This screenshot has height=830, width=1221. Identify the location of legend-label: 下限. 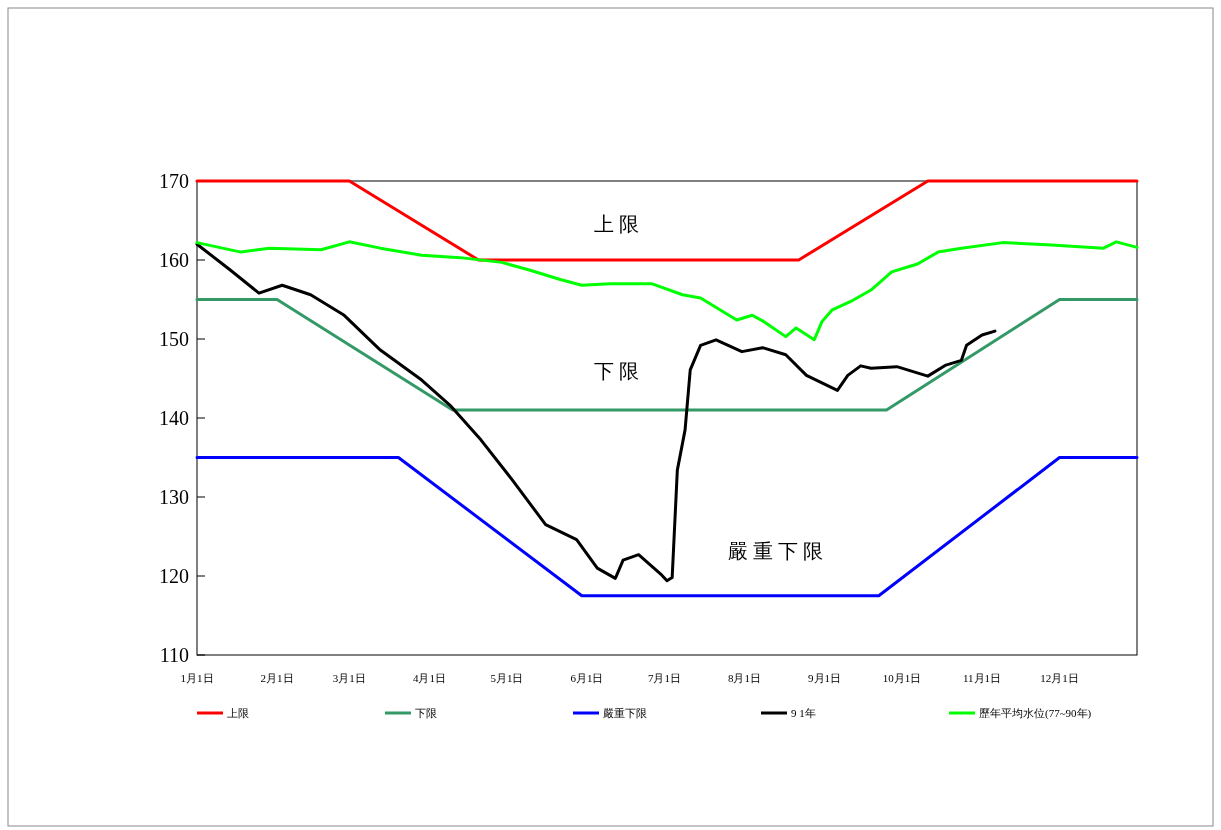
(426, 713).